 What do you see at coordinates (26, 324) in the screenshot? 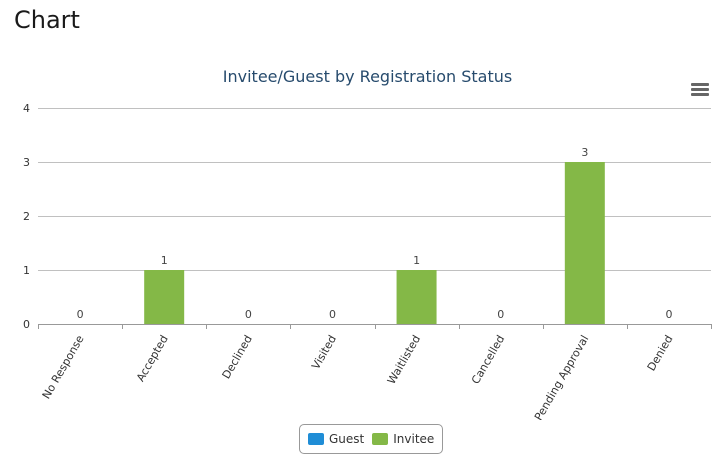
I see `y-tick-label: 0` at bounding box center [26, 324].